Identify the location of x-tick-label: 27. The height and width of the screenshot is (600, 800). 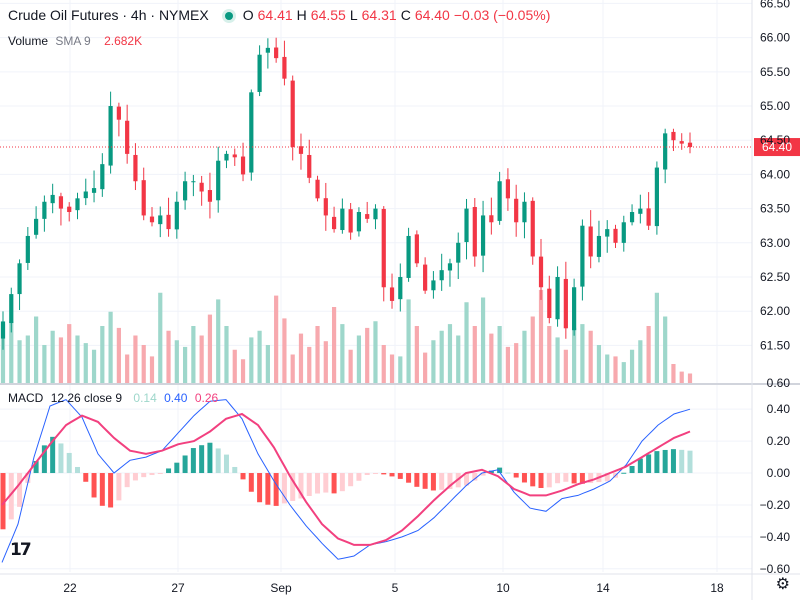
(178, 588).